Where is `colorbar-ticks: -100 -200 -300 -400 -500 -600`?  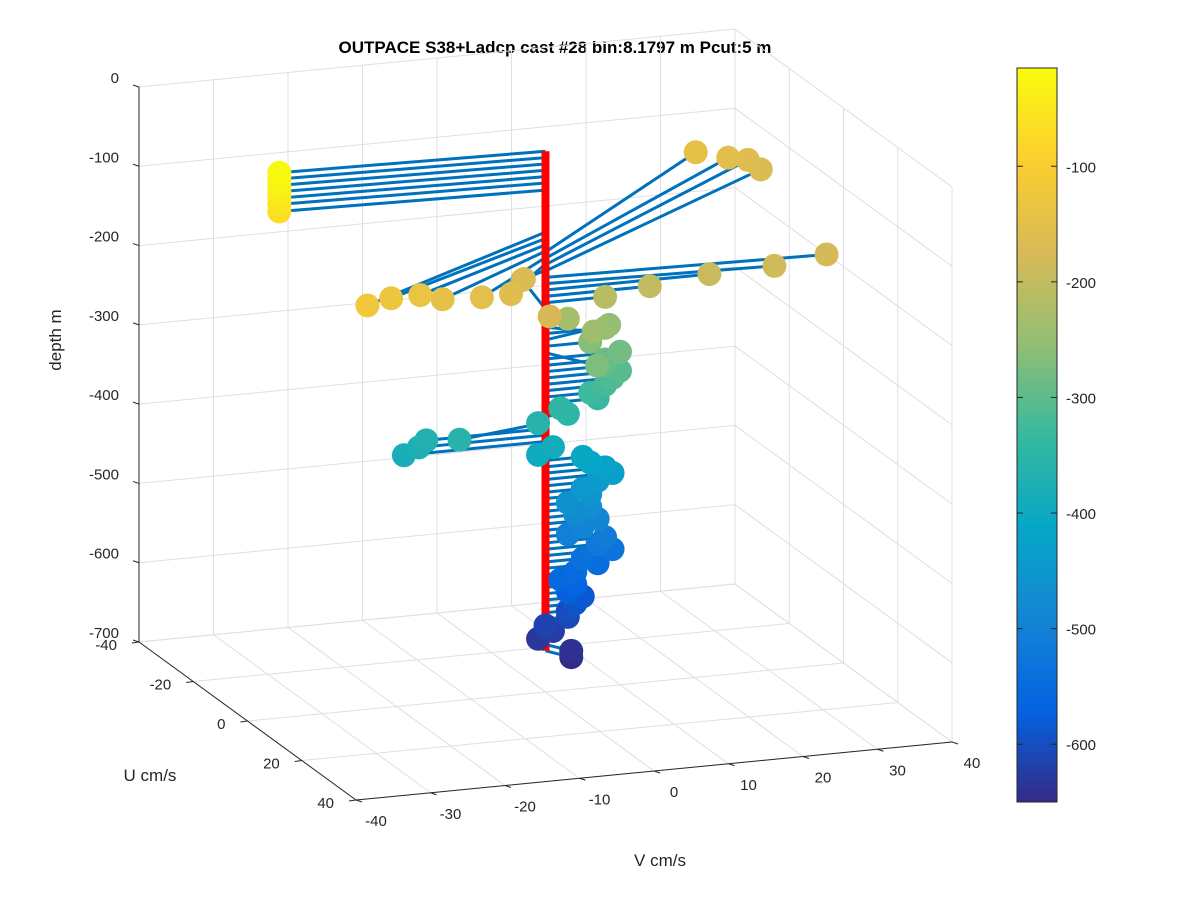 colorbar-ticks: -100 -200 -300 -400 -500 -600 is located at coordinates (1056, 456).